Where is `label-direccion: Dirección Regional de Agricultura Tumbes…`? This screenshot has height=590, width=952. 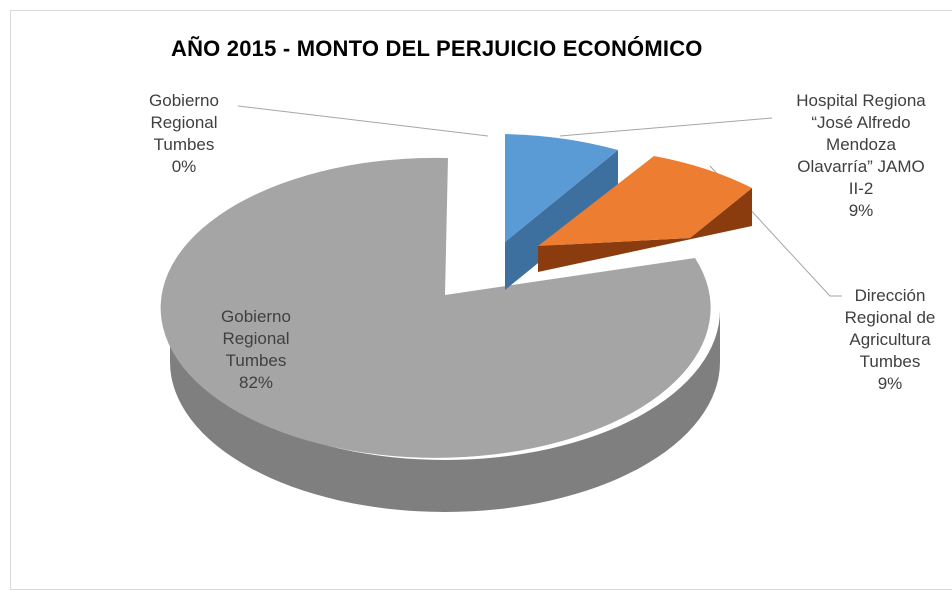 label-direccion: Dirección Regional de Agricultura Tumbes… is located at coordinates (890, 340).